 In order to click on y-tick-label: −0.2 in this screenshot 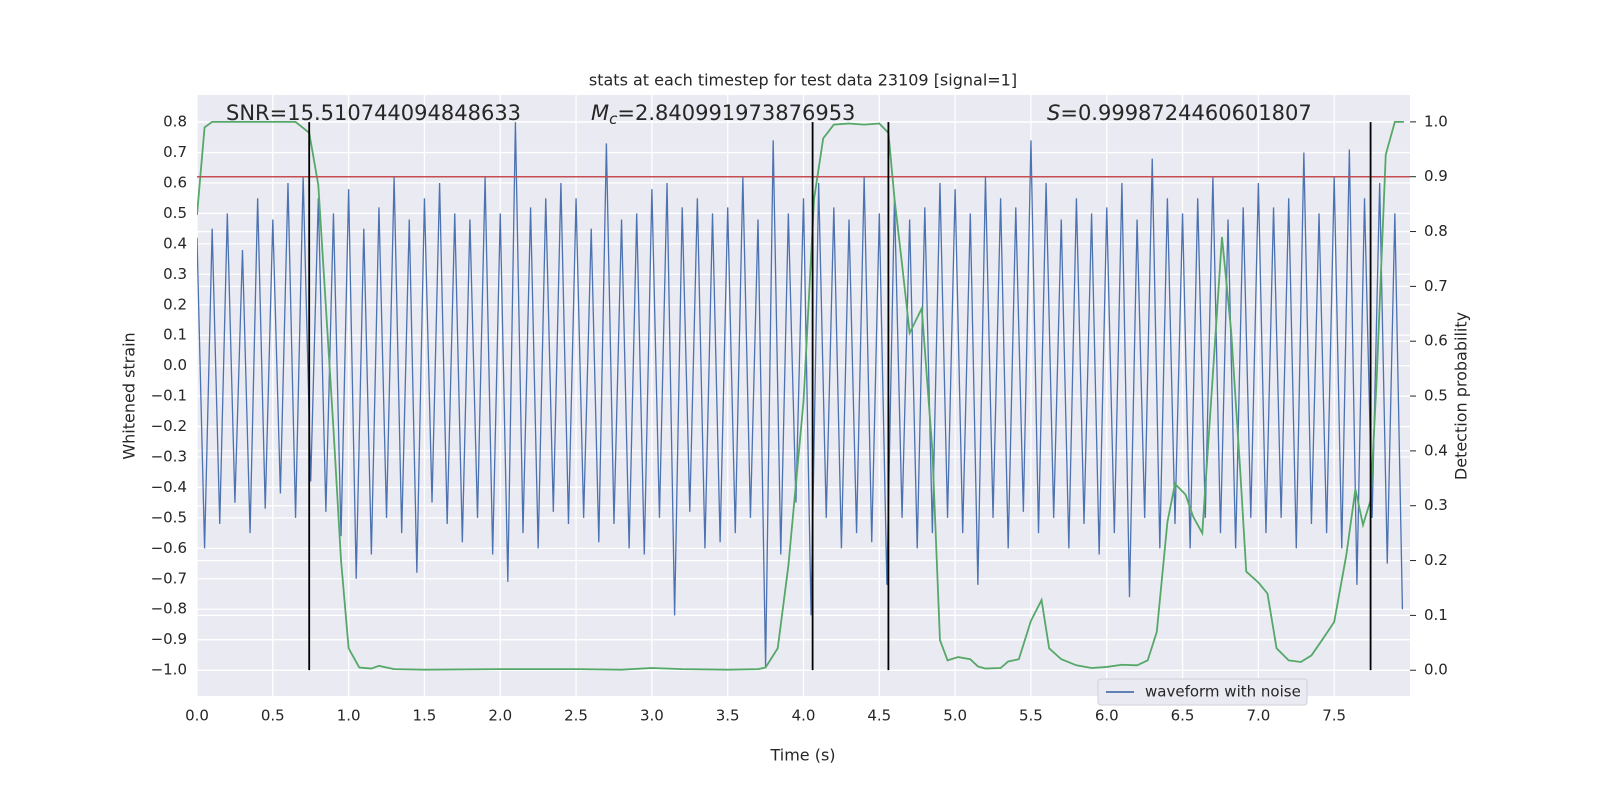, I will do `click(169, 426)`.